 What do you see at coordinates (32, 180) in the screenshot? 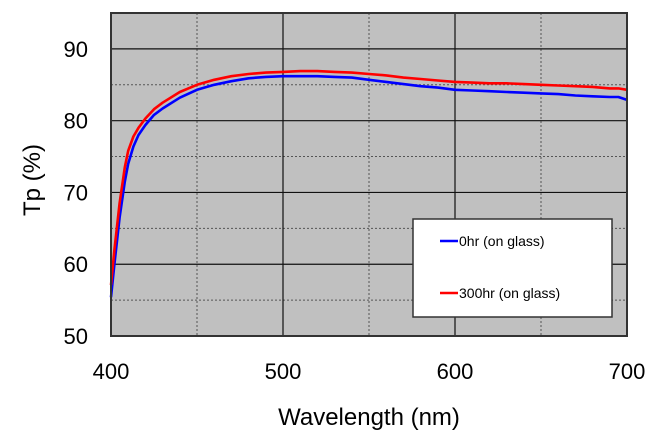
I see `y-axis-label: Tp (%)` at bounding box center [32, 180].